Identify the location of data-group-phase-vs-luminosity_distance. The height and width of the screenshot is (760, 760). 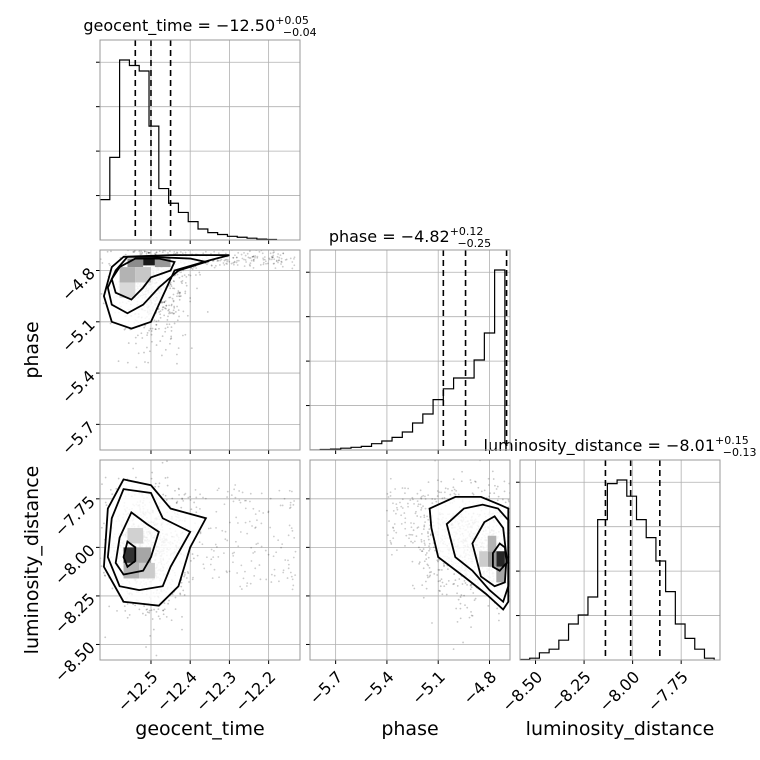
(469, 552).